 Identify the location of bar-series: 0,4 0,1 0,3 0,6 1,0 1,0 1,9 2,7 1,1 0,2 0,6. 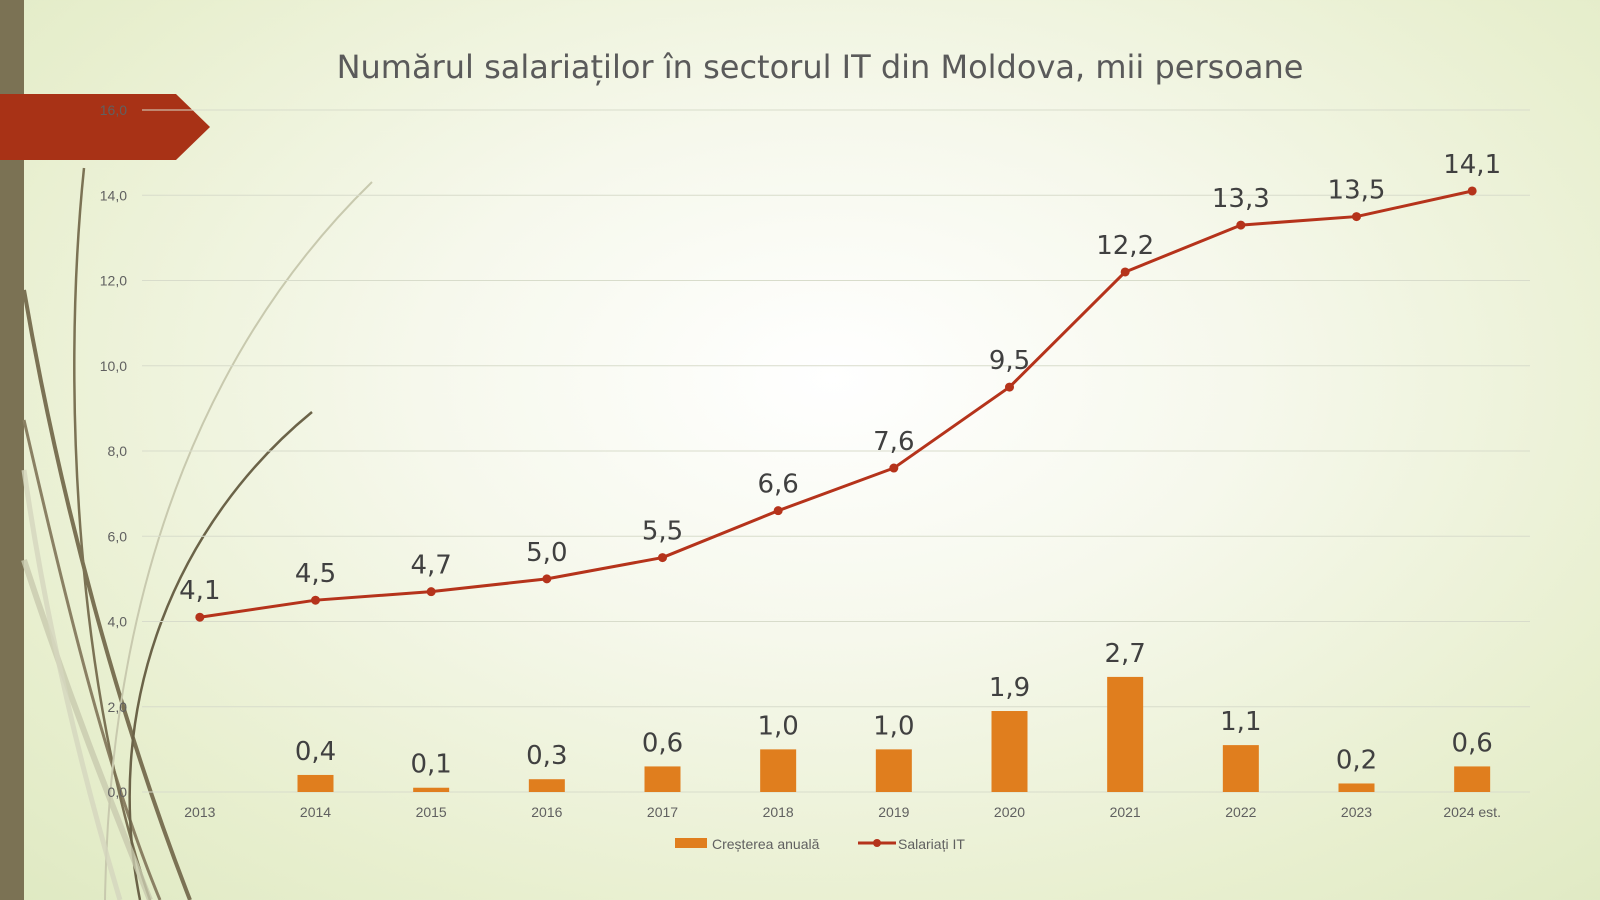
(894, 715).